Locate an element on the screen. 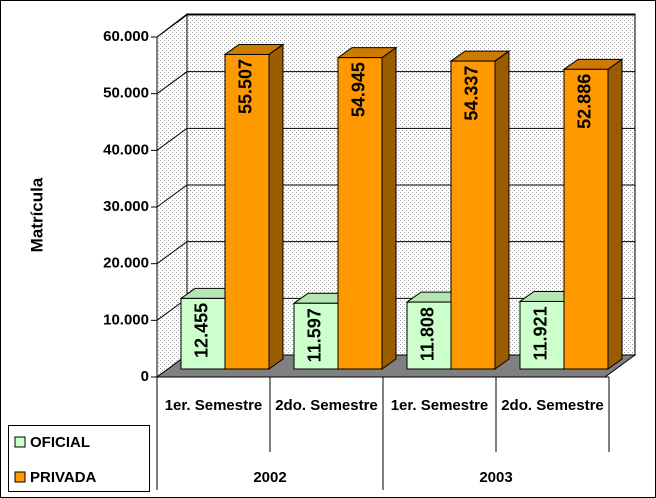  y-tick-label: 20.000 is located at coordinates (126, 263).